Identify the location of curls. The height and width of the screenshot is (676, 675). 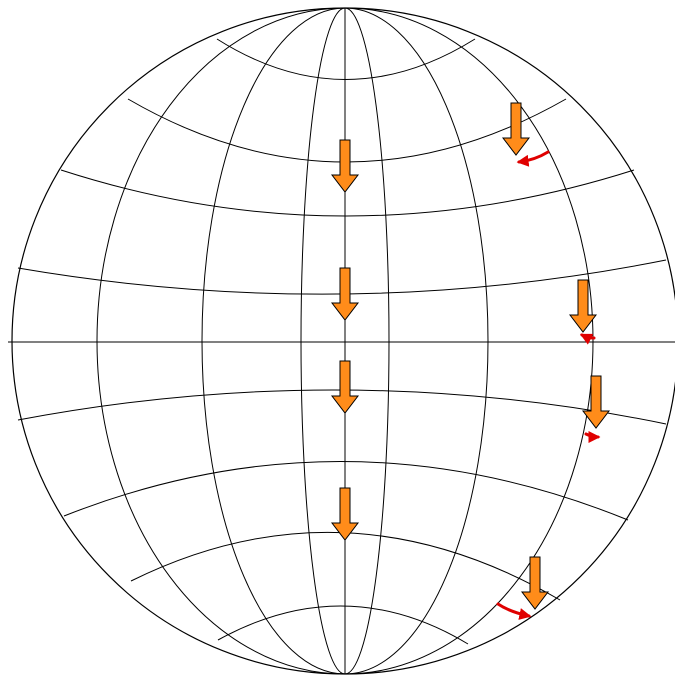
(548, 385).